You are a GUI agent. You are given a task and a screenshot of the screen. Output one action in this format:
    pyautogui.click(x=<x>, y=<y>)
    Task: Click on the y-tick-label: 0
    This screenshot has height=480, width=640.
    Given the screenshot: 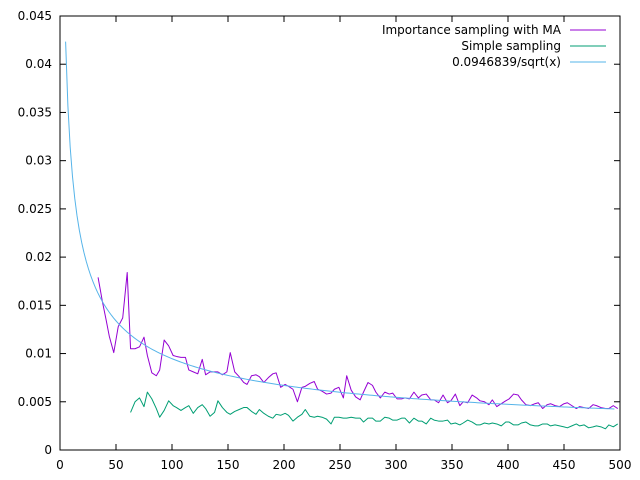 What is the action you would take?
    pyautogui.click(x=48, y=450)
    